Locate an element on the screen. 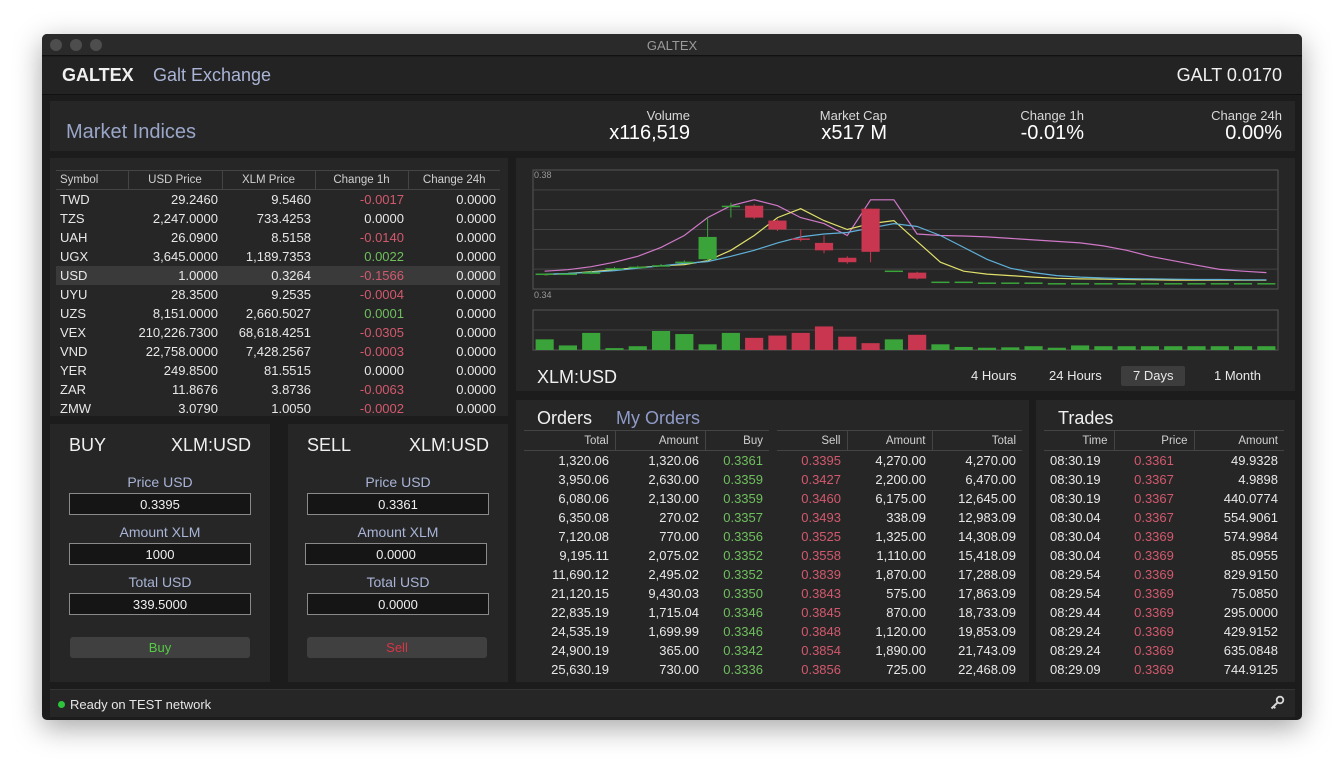 The height and width of the screenshot is (772, 1344). ask-row: 0.3839 1,870.00 17,288.09 is located at coordinates (899, 574).